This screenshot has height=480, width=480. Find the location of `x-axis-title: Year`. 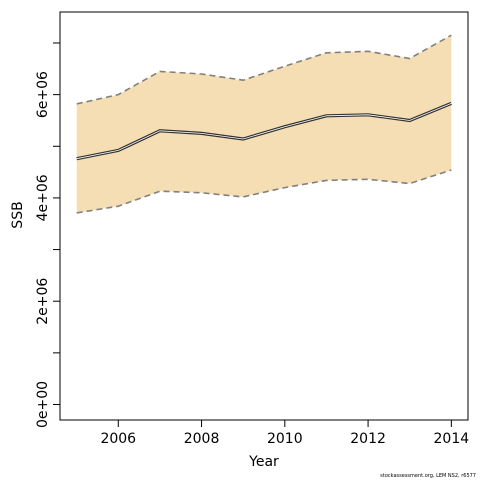

x-axis-title: Year is located at coordinates (263, 462).